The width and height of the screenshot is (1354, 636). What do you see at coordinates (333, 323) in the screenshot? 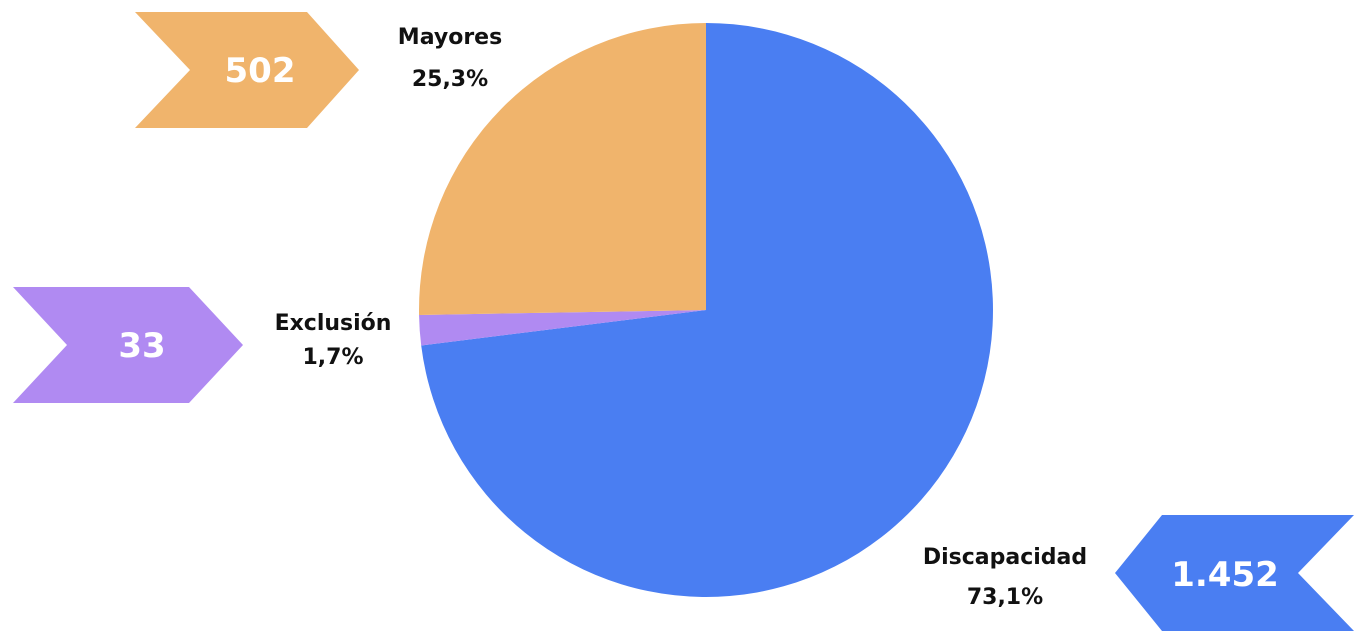
I see `slice-name-exclusion: Exclusión` at bounding box center [333, 323].